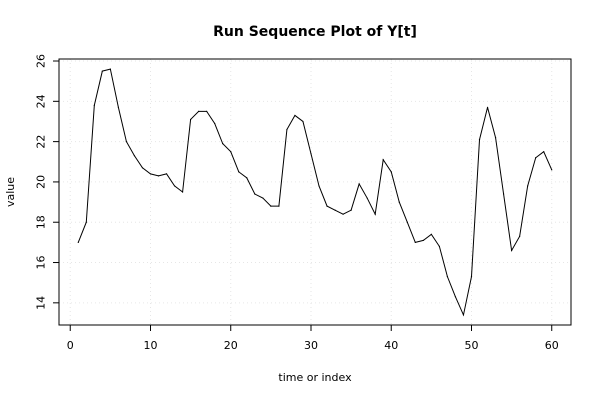  What do you see at coordinates (391, 345) in the screenshot?
I see `x-tick-label: 40` at bounding box center [391, 345].